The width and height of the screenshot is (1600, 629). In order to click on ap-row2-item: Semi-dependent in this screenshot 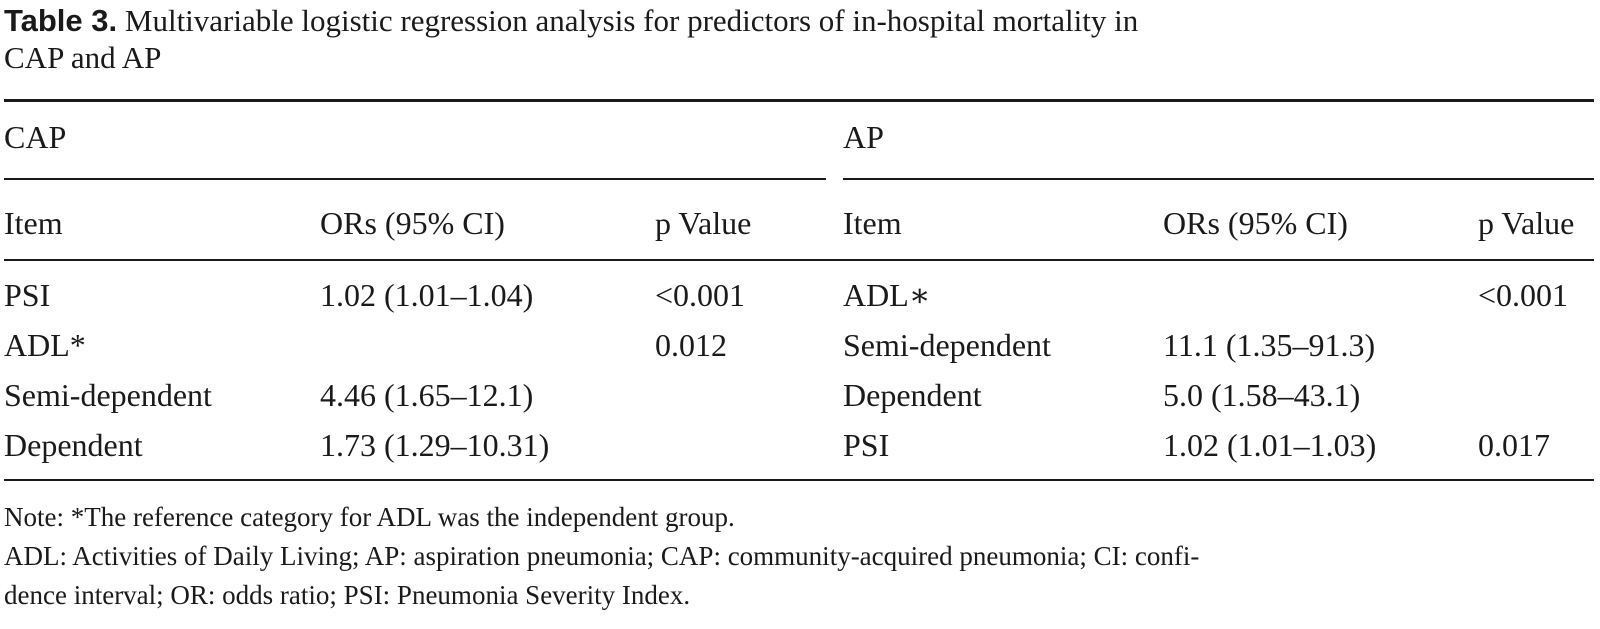, I will do `click(947, 345)`.